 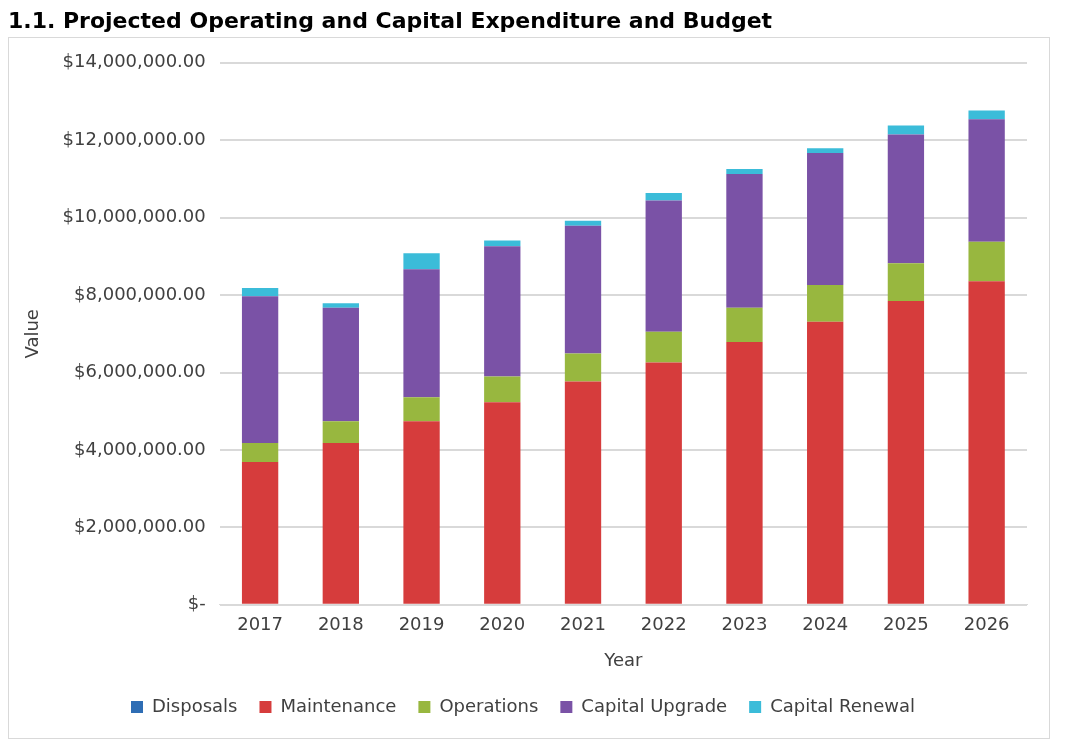 I want to click on x-tick-label: 2020, so click(x=502, y=624).